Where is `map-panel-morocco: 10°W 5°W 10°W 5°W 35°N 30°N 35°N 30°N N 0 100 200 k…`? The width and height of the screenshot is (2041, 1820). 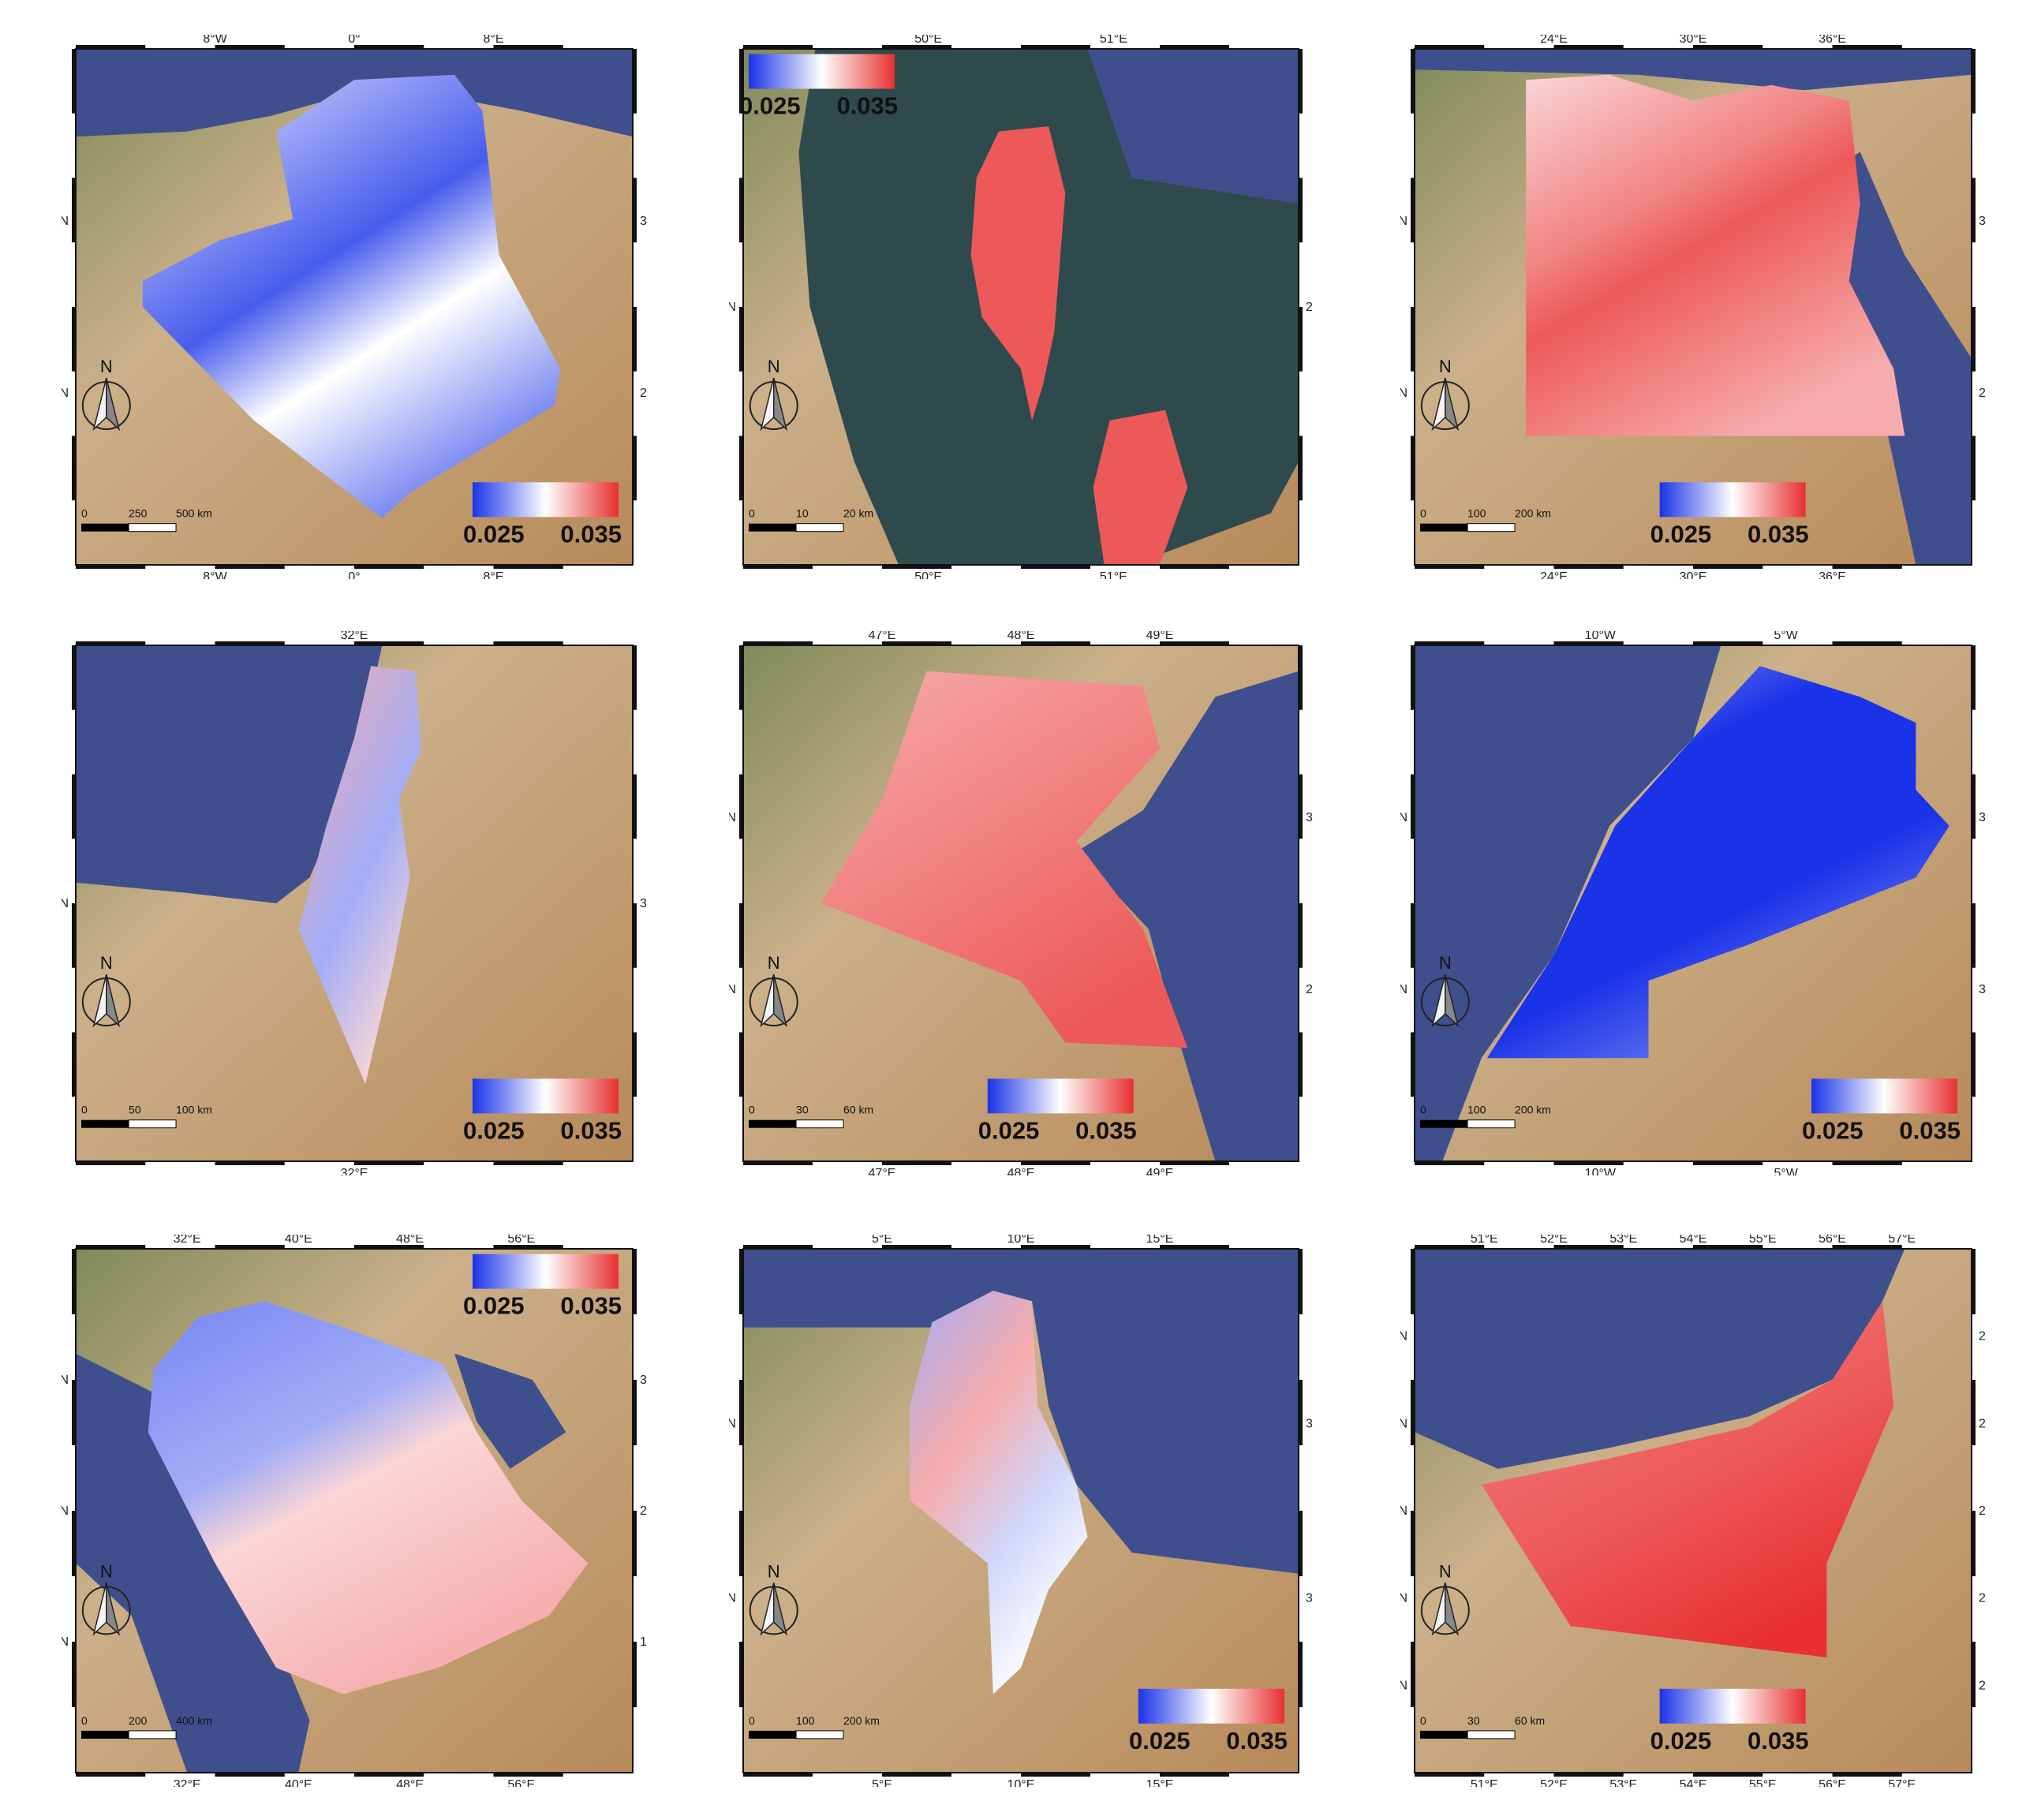 map-panel-morocco: 10°W 5°W 10°W 5°W 35°N 30°N 35°N 30°N N 0 100 200 k… is located at coordinates (1693, 903).